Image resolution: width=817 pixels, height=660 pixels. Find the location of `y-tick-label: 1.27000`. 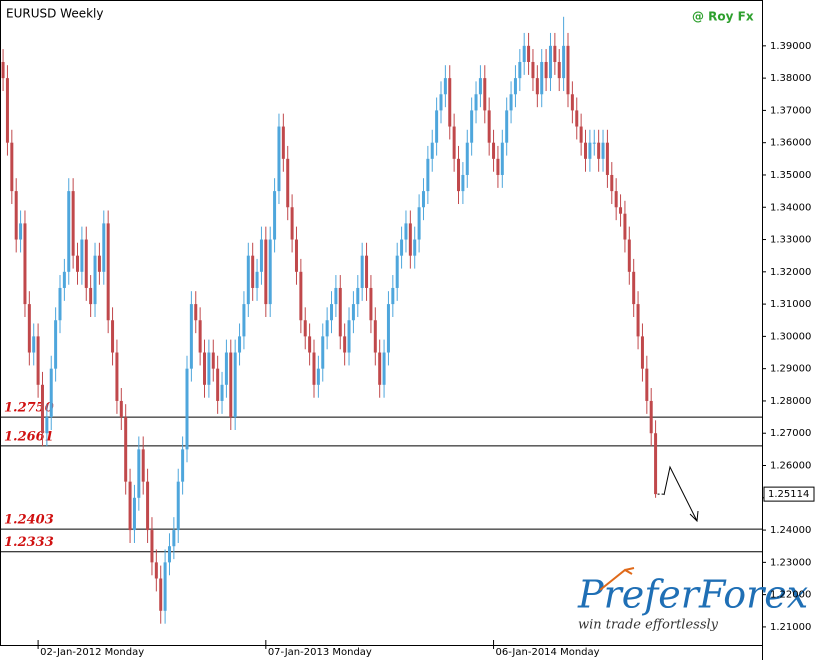

y-tick-label: 1.27000 is located at coordinates (790, 433).